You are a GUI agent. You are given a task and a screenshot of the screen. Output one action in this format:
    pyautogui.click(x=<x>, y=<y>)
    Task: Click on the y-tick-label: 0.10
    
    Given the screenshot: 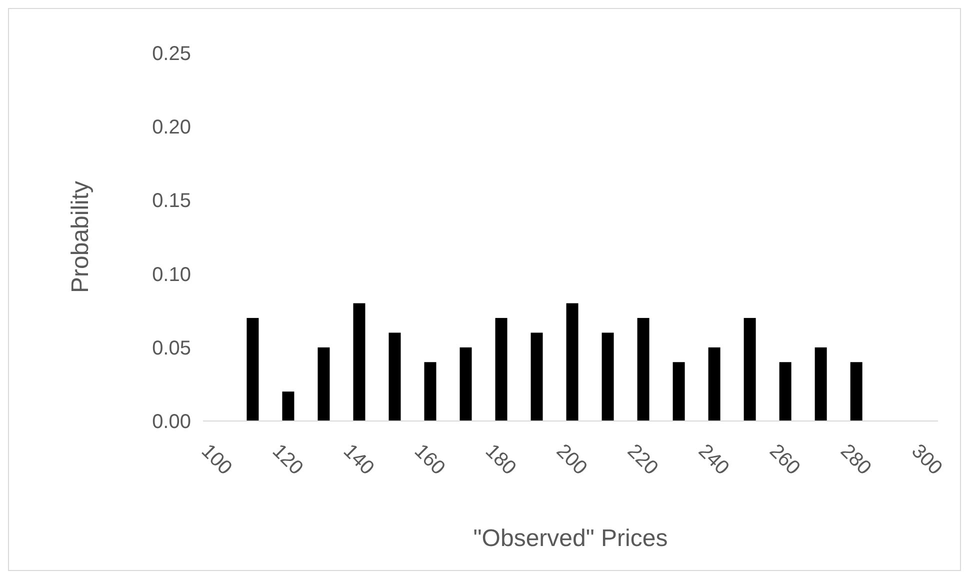 What is the action you would take?
    pyautogui.click(x=171, y=275)
    